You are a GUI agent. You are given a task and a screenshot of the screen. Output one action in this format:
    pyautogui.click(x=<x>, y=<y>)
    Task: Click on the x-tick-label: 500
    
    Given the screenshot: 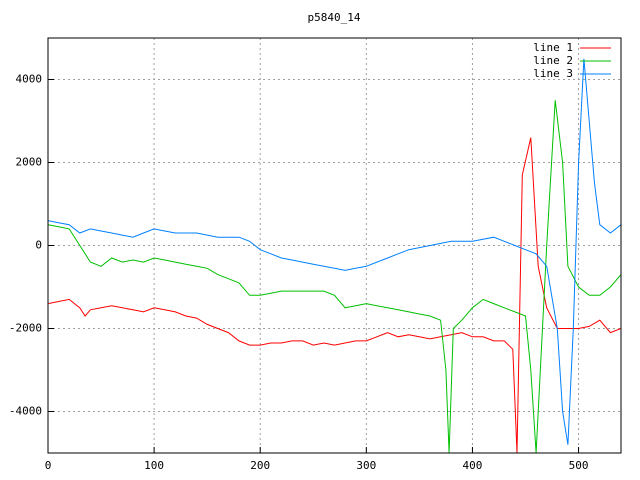 What is the action you would take?
    pyautogui.click(x=579, y=465)
    